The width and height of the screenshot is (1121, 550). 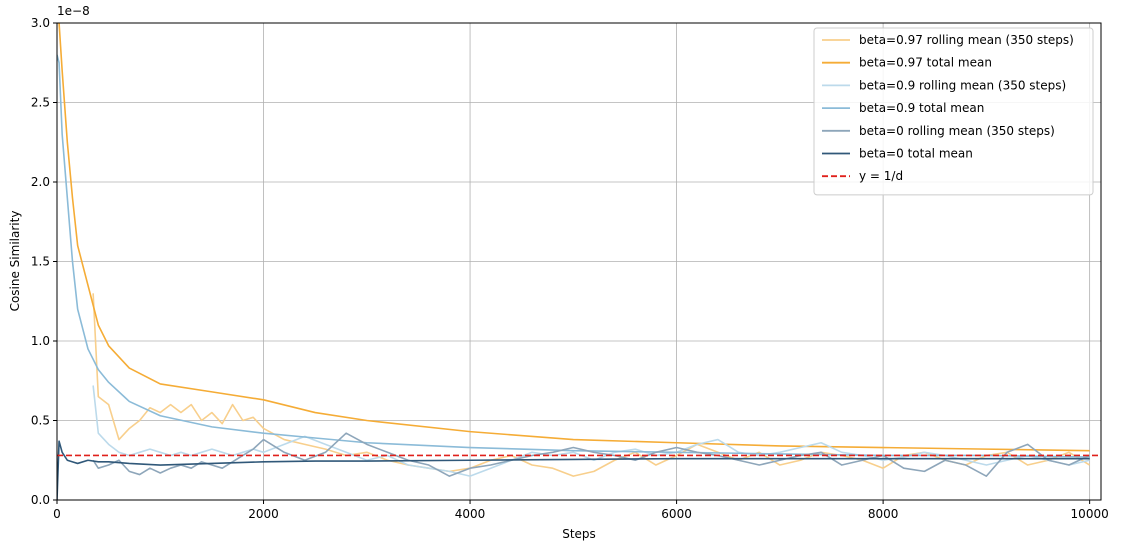 I want to click on y-offset-label: 1e−8, so click(x=73, y=11).